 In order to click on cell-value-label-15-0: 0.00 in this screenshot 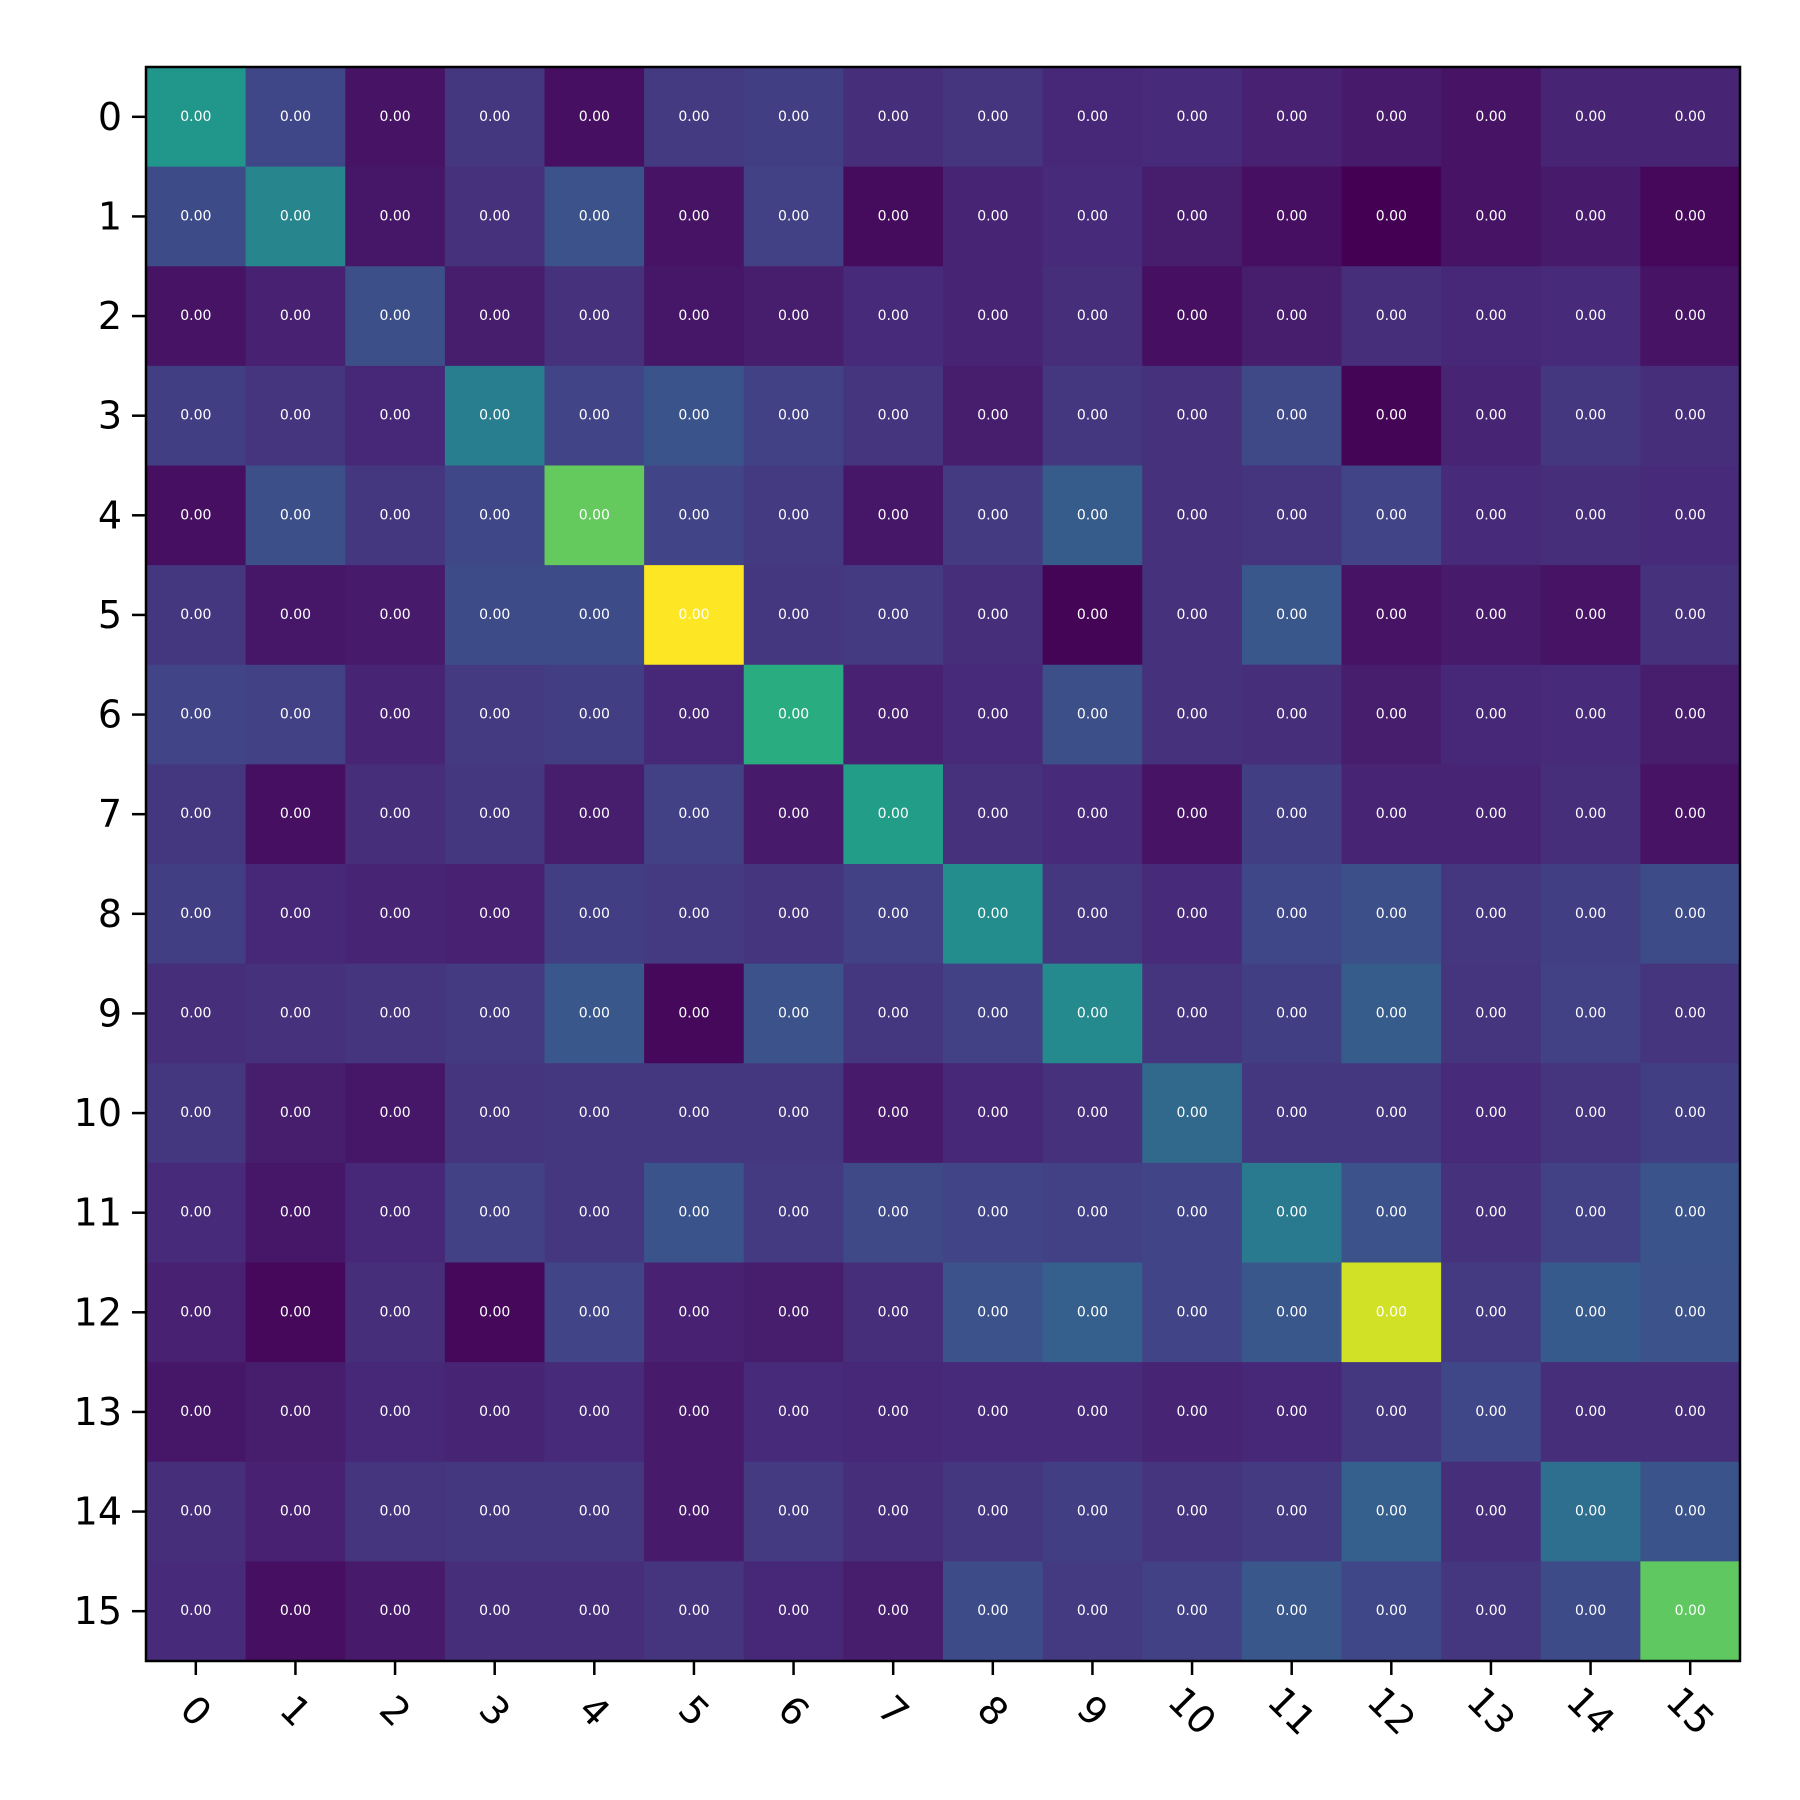, I will do `click(195, 1611)`.